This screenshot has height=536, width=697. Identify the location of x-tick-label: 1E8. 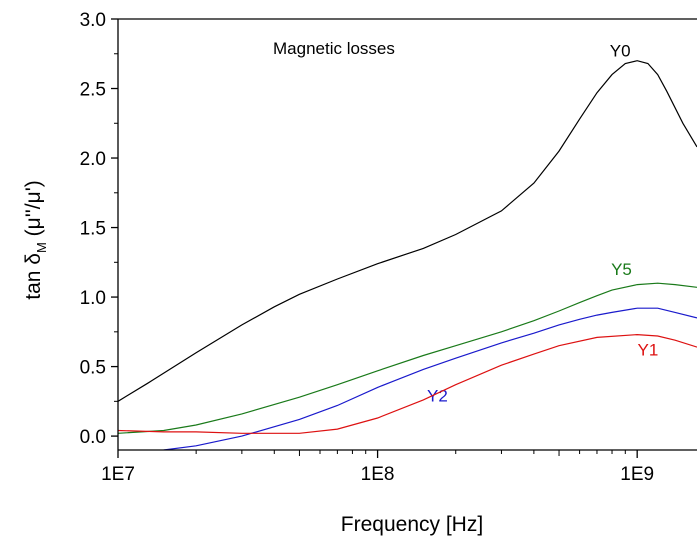
(378, 474).